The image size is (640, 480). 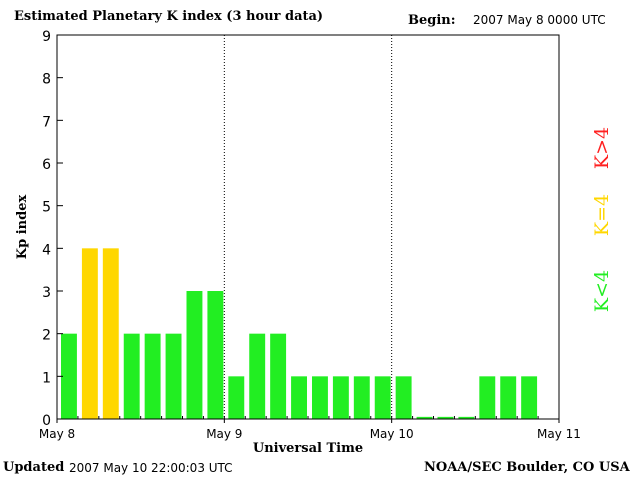 I want to click on y-tick-label: 3, so click(x=46, y=293).